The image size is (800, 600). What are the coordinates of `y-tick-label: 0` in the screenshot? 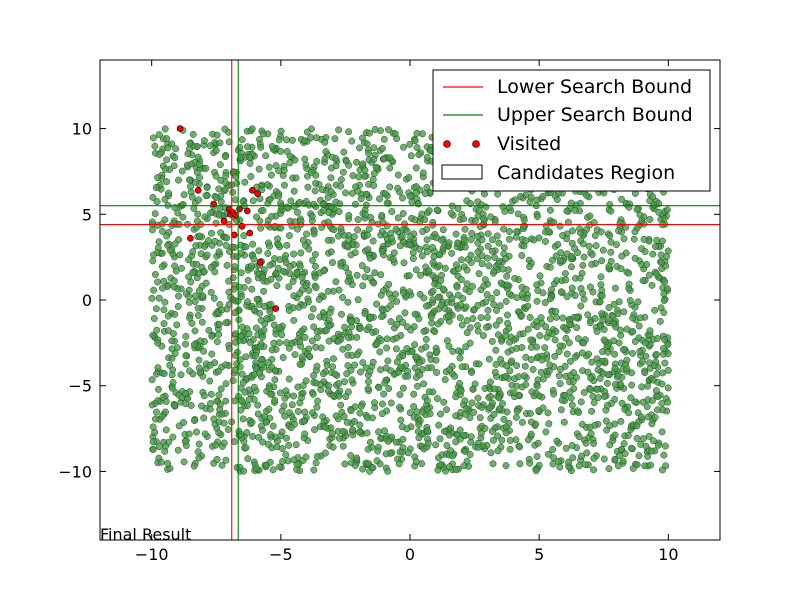 It's located at (87, 300).